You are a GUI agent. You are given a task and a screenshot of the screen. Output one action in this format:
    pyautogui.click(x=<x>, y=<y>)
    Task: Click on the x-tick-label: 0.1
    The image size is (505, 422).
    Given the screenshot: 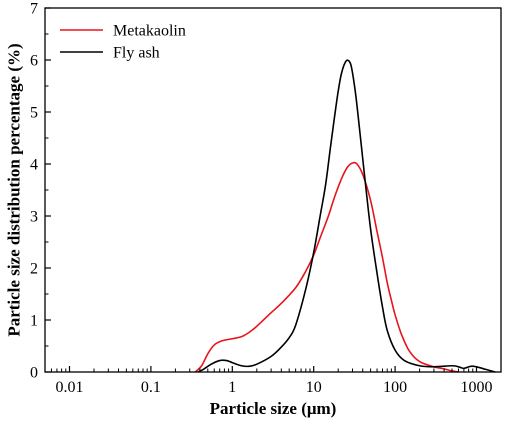 What is the action you would take?
    pyautogui.click(x=151, y=387)
    